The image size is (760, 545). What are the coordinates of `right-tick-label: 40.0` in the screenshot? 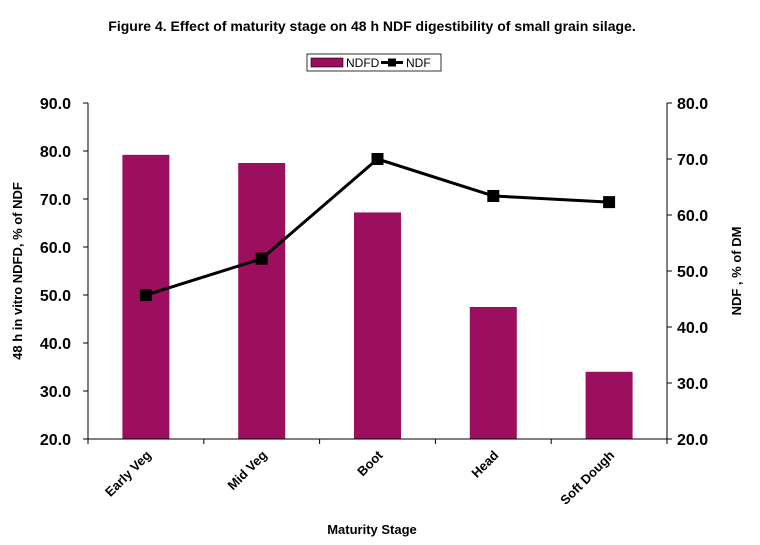 It's located at (692, 328).